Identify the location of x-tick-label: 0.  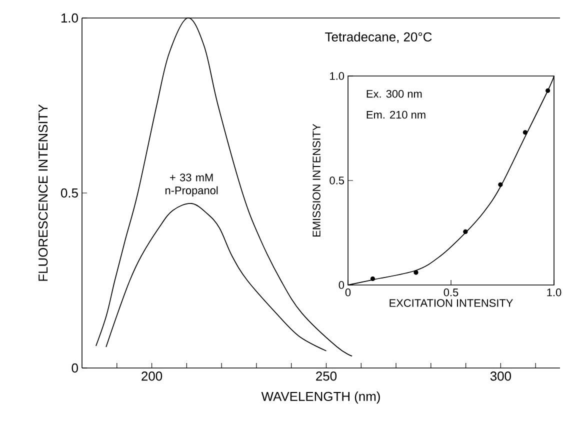
(348, 292).